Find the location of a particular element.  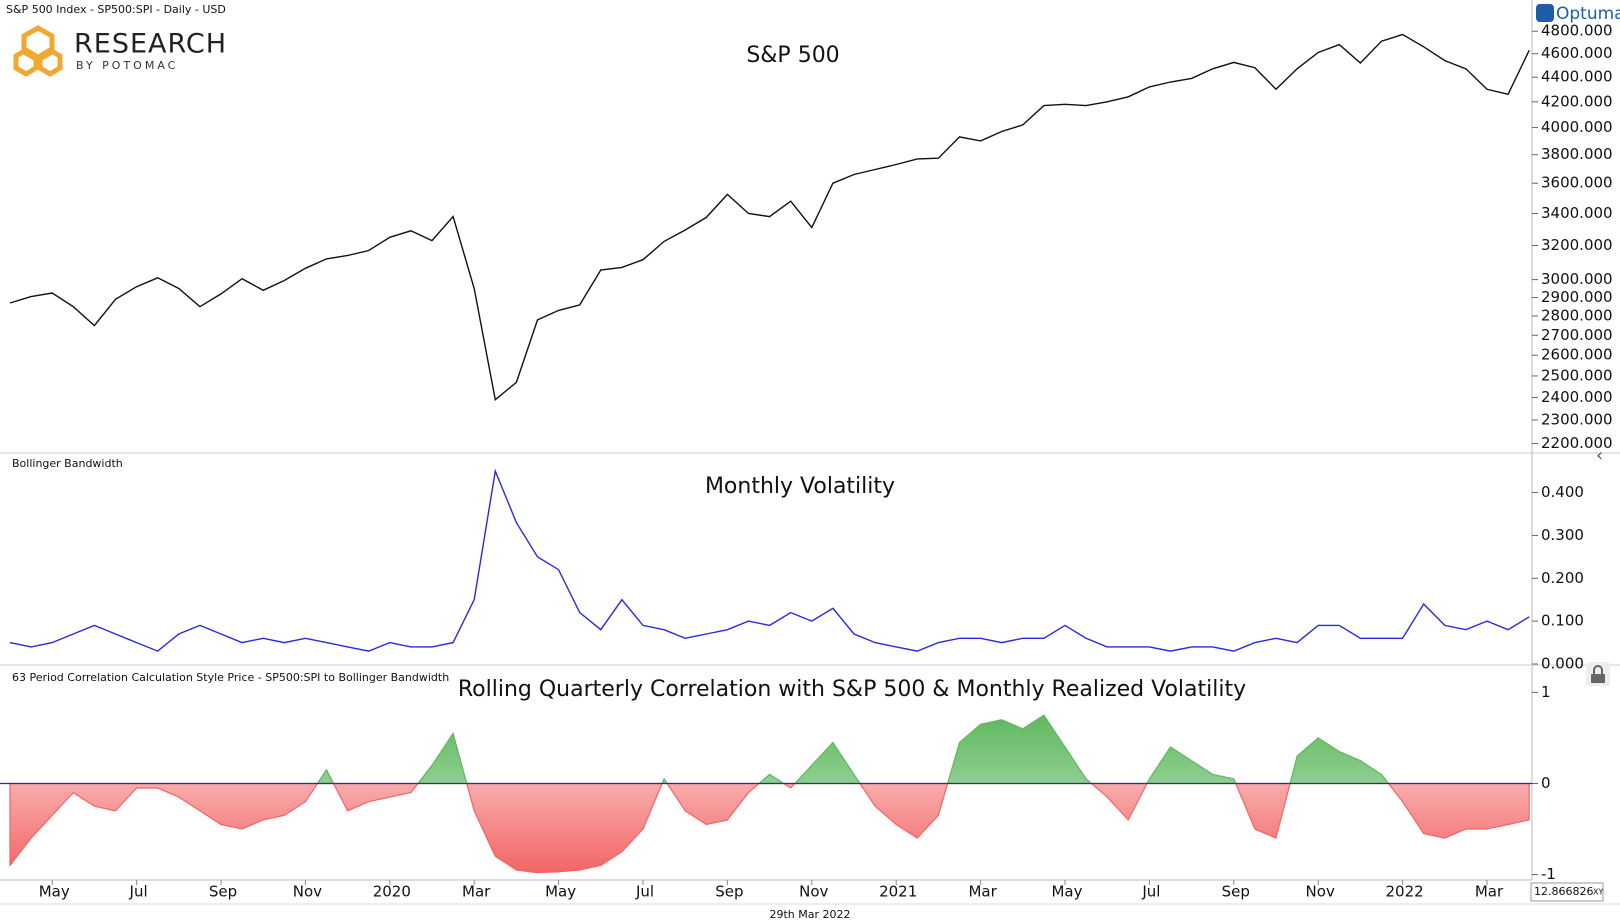

positive-area is located at coordinates (769, 749).